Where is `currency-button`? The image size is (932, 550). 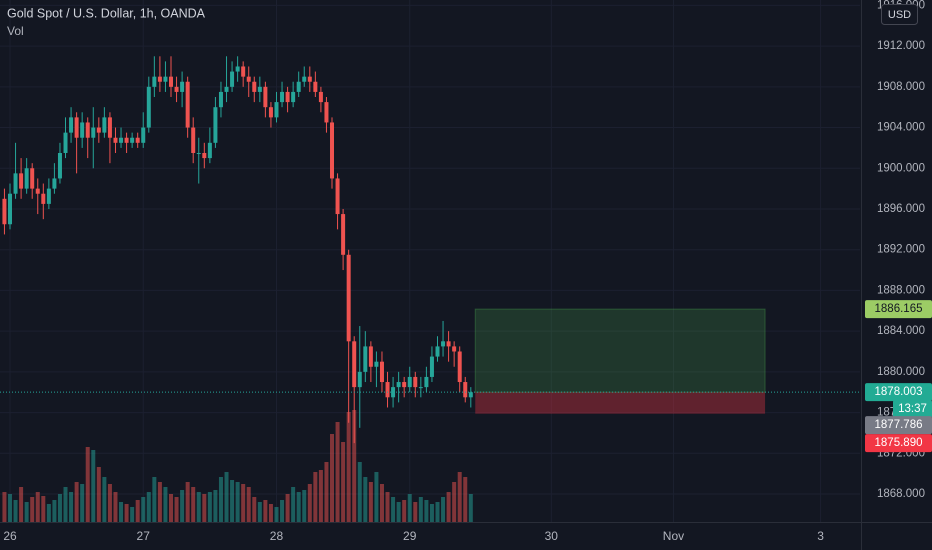
currency-button is located at coordinates (899, 14).